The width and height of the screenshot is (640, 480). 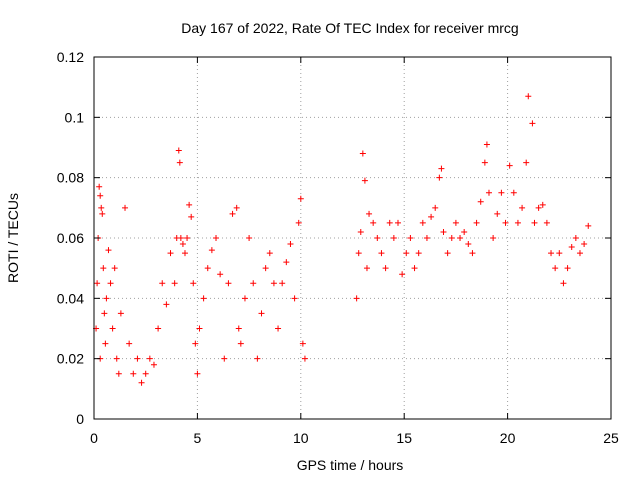 What do you see at coordinates (13, 238) in the screenshot?
I see `y-axis-label: ROTI / TECUs` at bounding box center [13, 238].